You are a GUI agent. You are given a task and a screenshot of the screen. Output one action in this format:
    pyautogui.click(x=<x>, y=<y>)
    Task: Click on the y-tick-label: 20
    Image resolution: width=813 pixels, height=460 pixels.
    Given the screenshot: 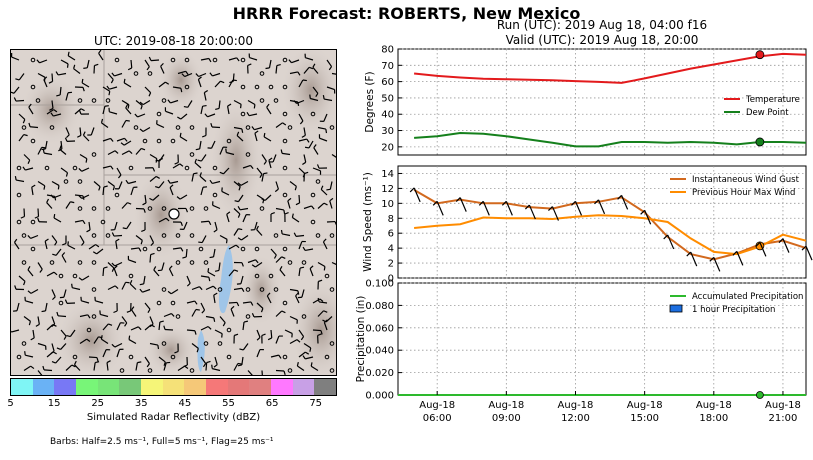 What is the action you would take?
    pyautogui.click(x=387, y=147)
    